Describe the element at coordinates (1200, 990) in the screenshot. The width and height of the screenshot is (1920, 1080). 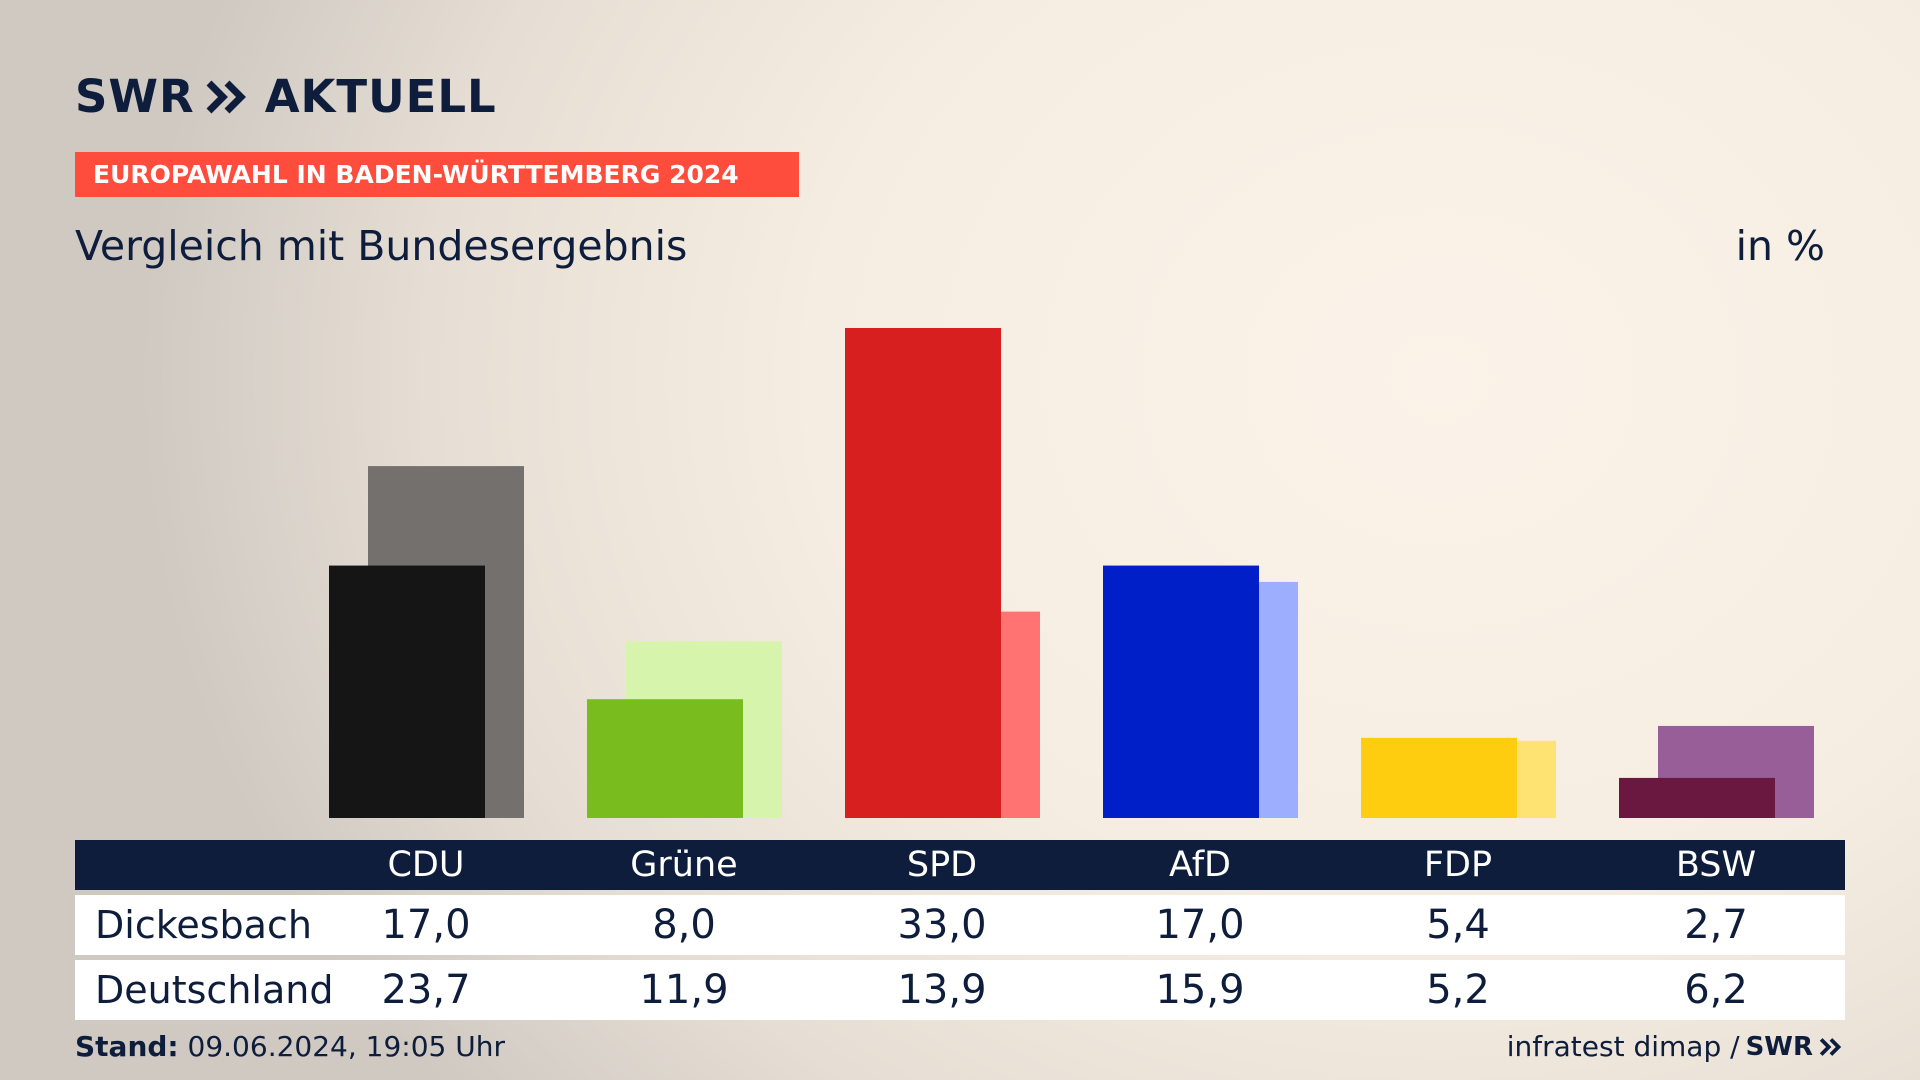
I see `value-cell: 15,9` at that location.